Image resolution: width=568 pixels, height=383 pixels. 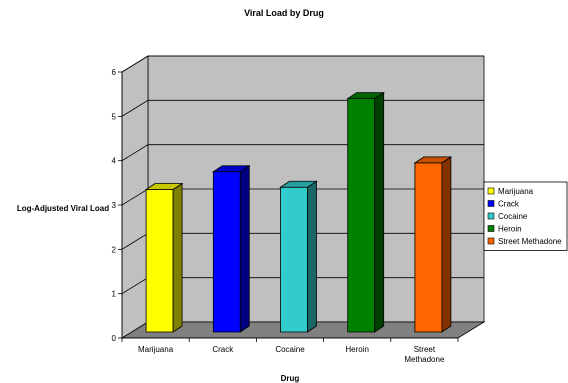 What do you see at coordinates (510, 229) in the screenshot?
I see `legend-label: Heroin` at bounding box center [510, 229].